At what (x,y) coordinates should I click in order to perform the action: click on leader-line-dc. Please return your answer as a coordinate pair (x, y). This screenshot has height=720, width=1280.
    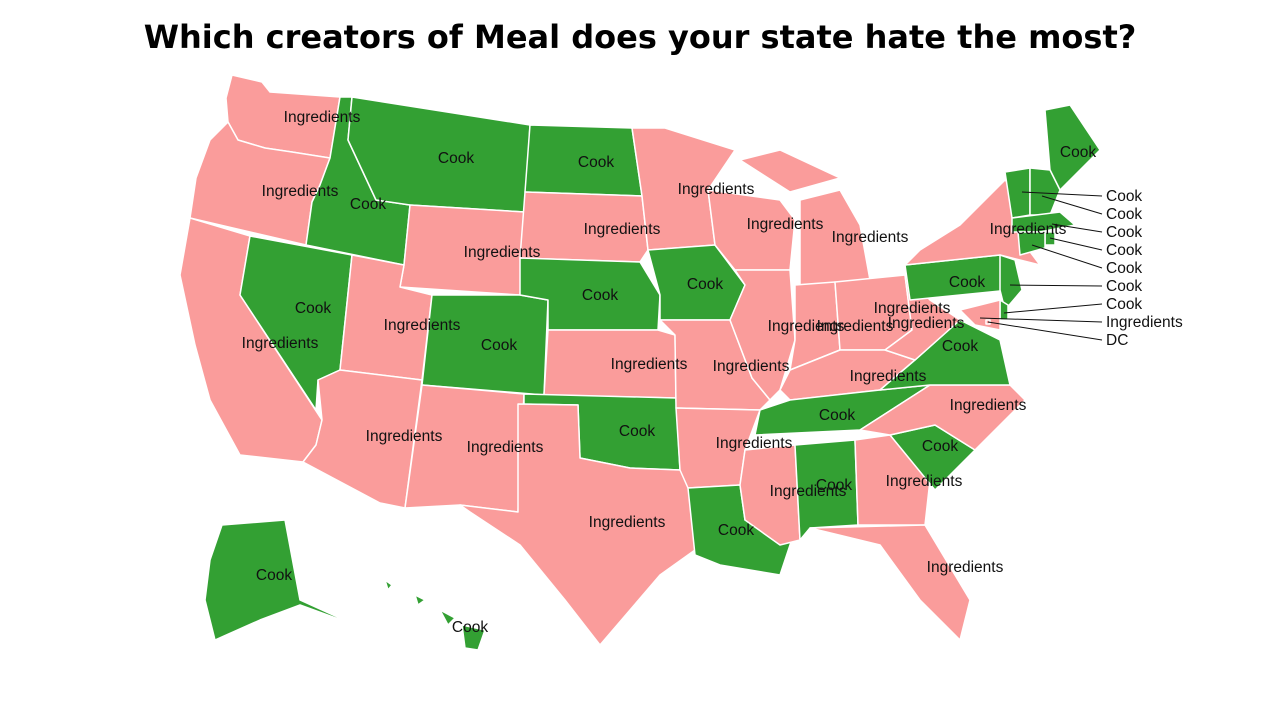
    Looking at the image, I should click on (1045, 331).